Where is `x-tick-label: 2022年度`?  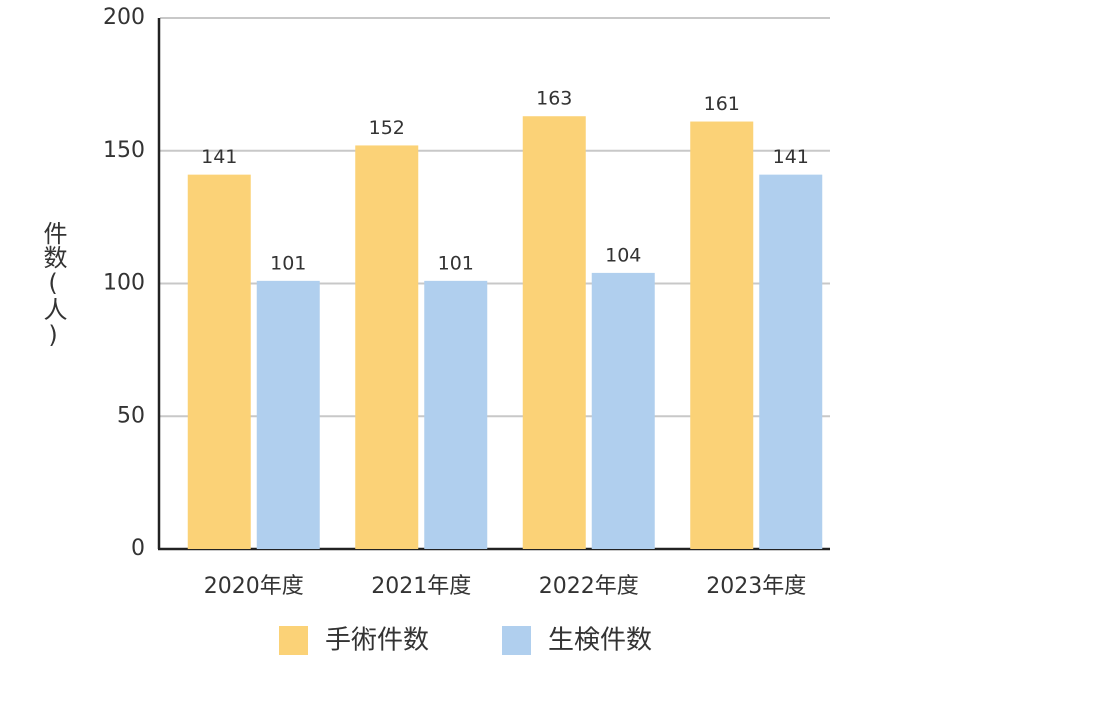
x-tick-label: 2022年度 is located at coordinates (589, 586).